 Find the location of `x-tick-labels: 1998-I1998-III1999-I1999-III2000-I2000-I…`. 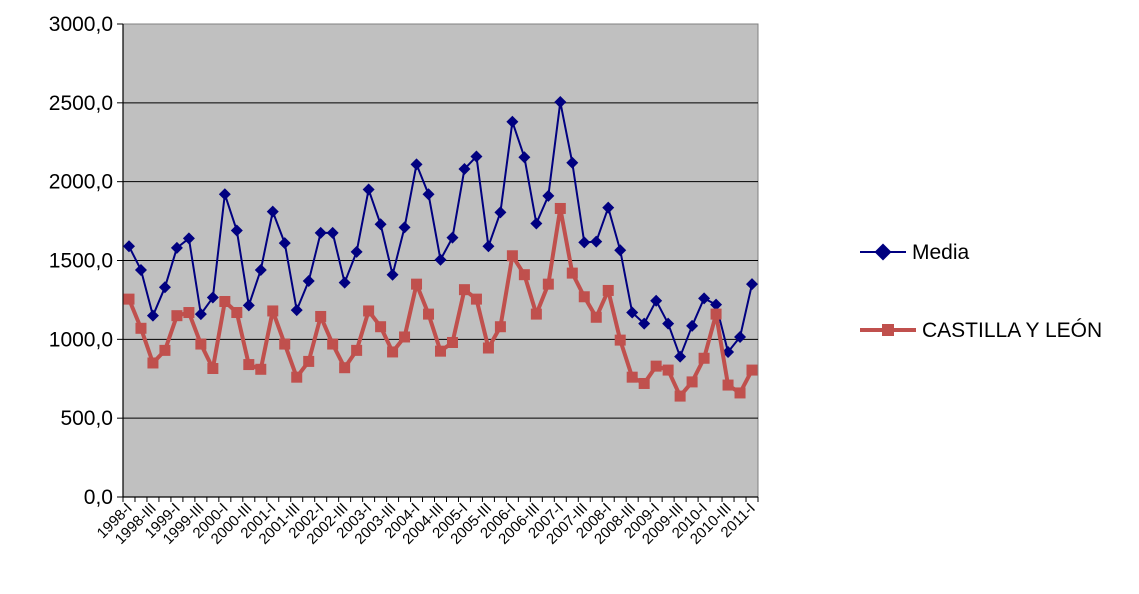

x-tick-labels: 1998-I1998-III1999-I1999-III2000-I2000-I… is located at coordinates (426, 522).